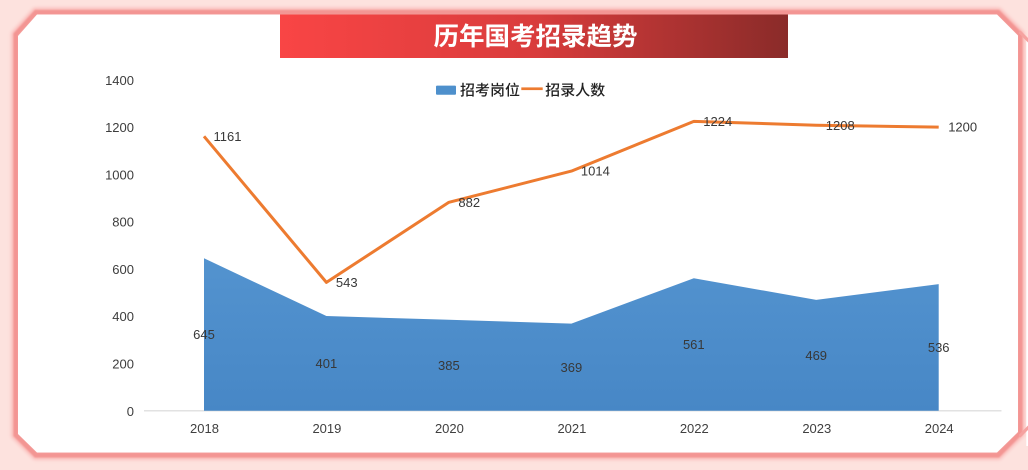  Describe the element at coordinates (326, 428) in the screenshot. I see `svg-text: 2019` at that location.